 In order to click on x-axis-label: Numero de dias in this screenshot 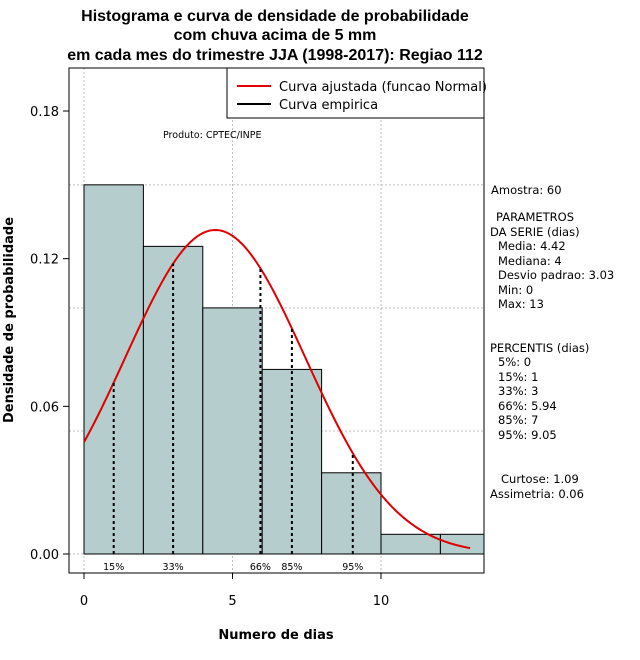, I will do `click(276, 635)`.